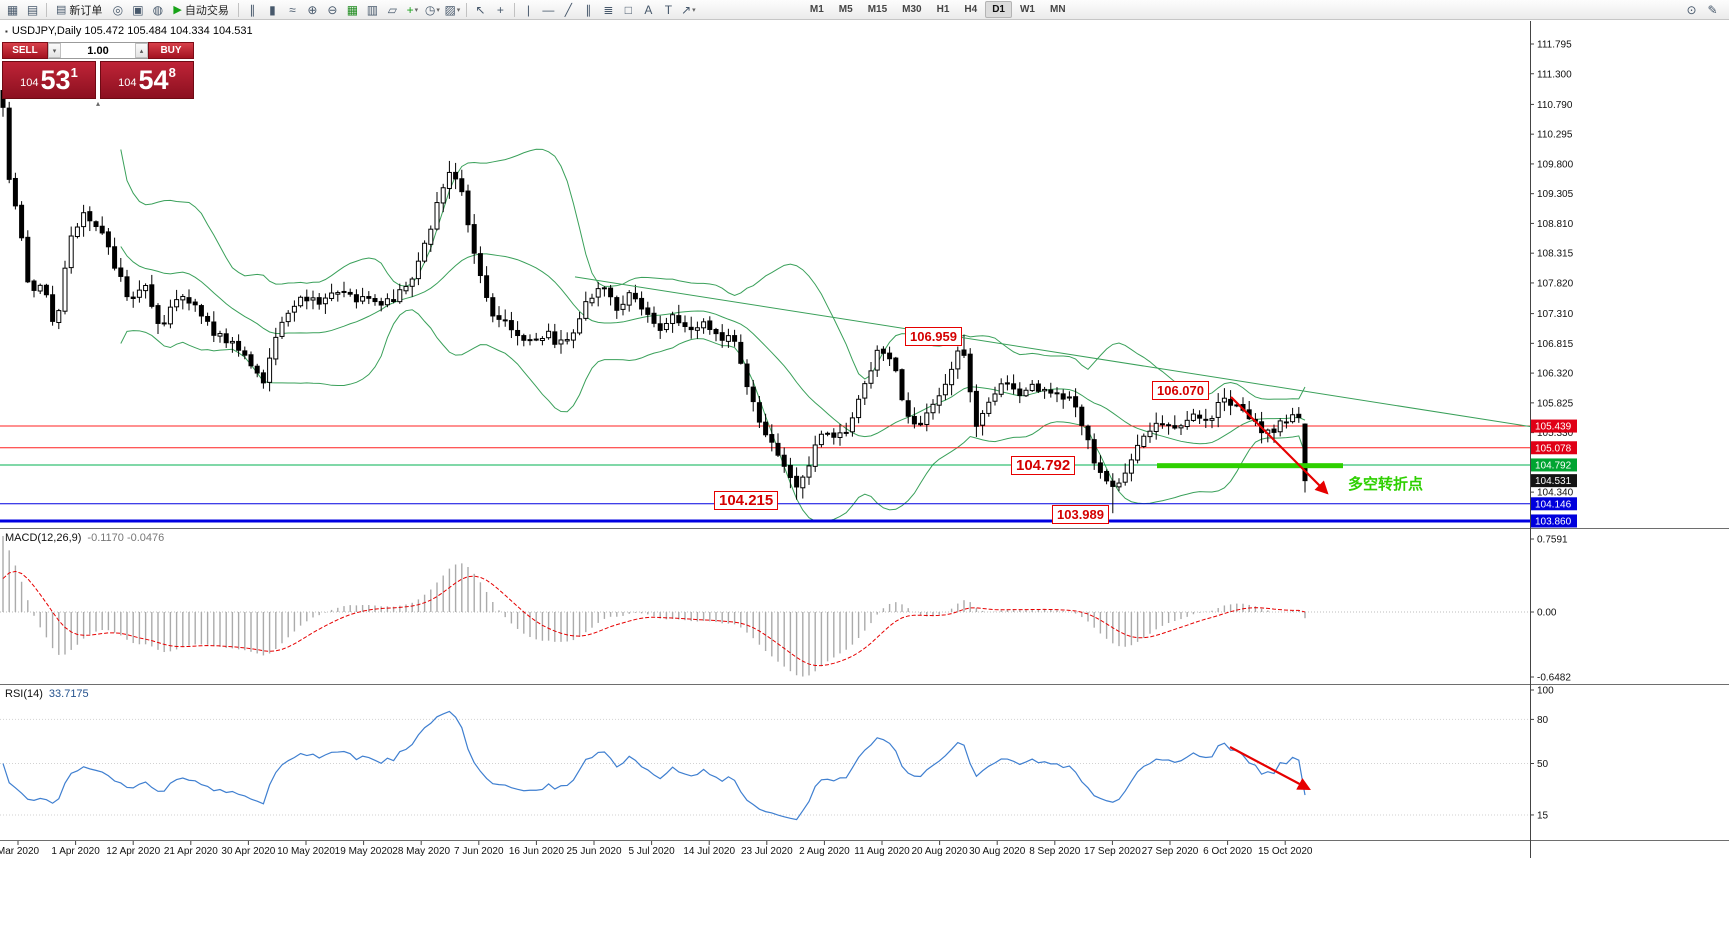  I want to click on svg-text: 111.795, so click(1554, 45).